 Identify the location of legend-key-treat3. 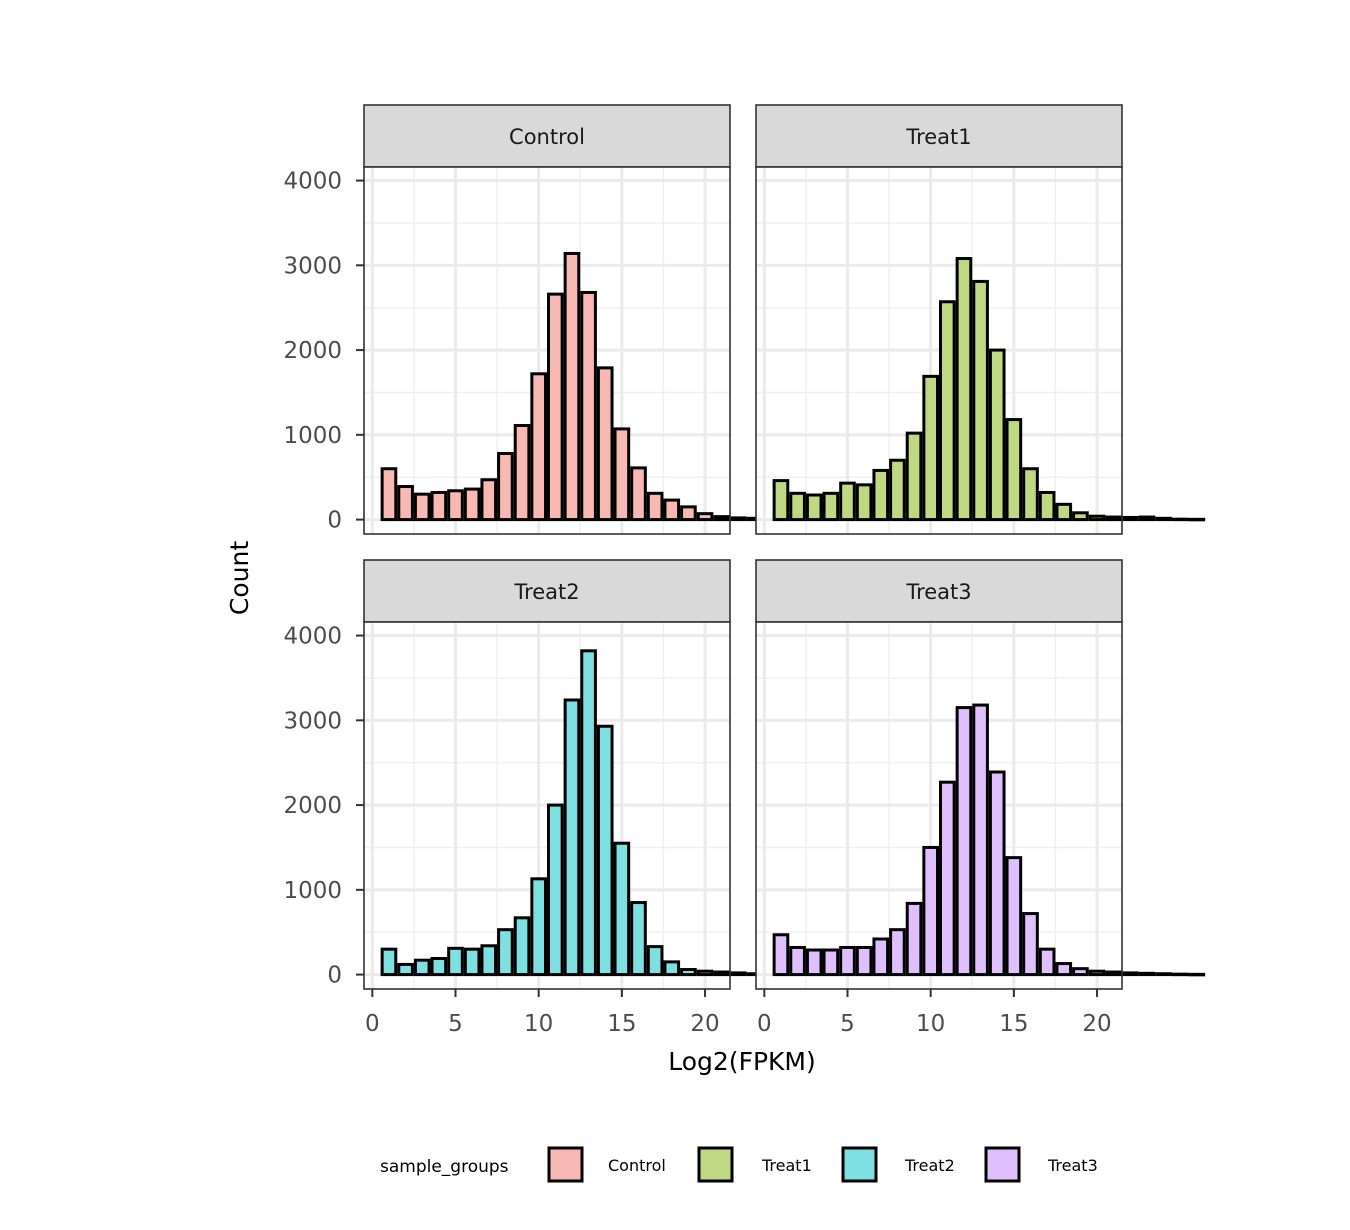
(1002, 1164).